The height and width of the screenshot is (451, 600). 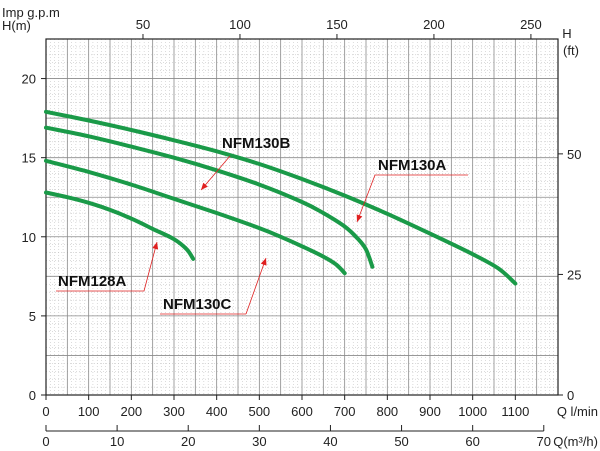 I want to click on y-tick-label: 0, so click(x=32, y=395).